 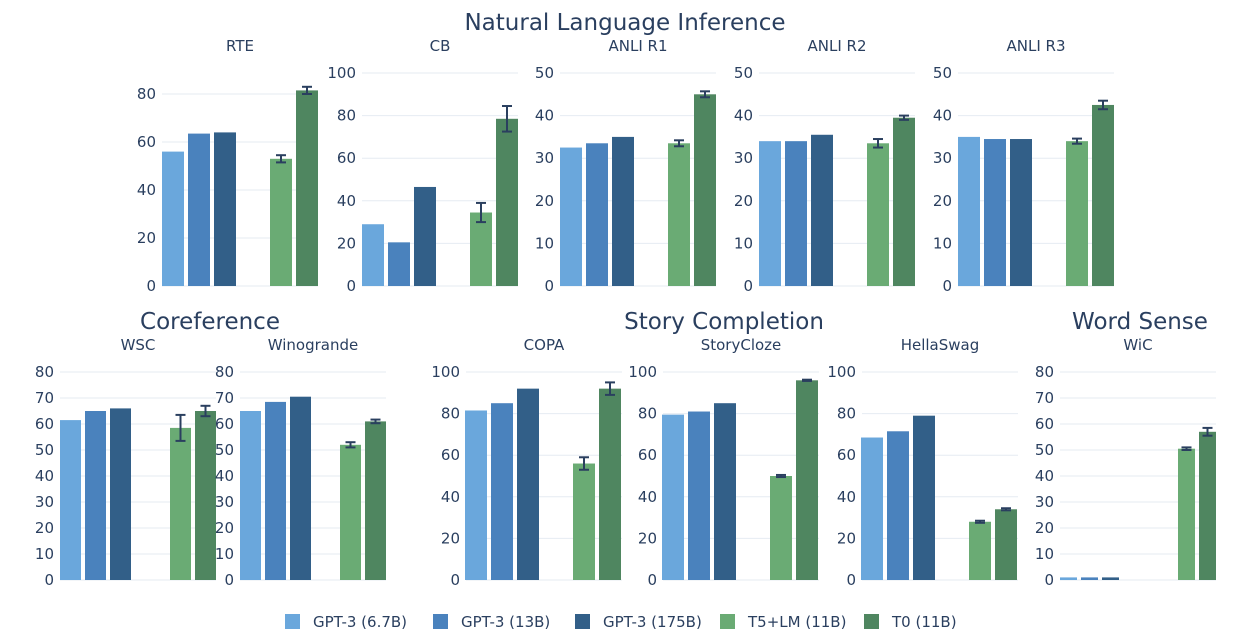 What do you see at coordinates (924, 622) in the screenshot?
I see `legend-label: T0 (11B)` at bounding box center [924, 622].